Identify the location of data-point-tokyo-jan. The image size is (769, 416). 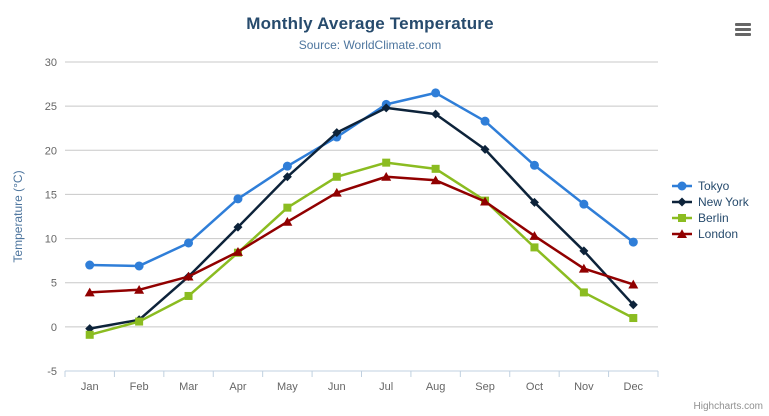
(90, 265).